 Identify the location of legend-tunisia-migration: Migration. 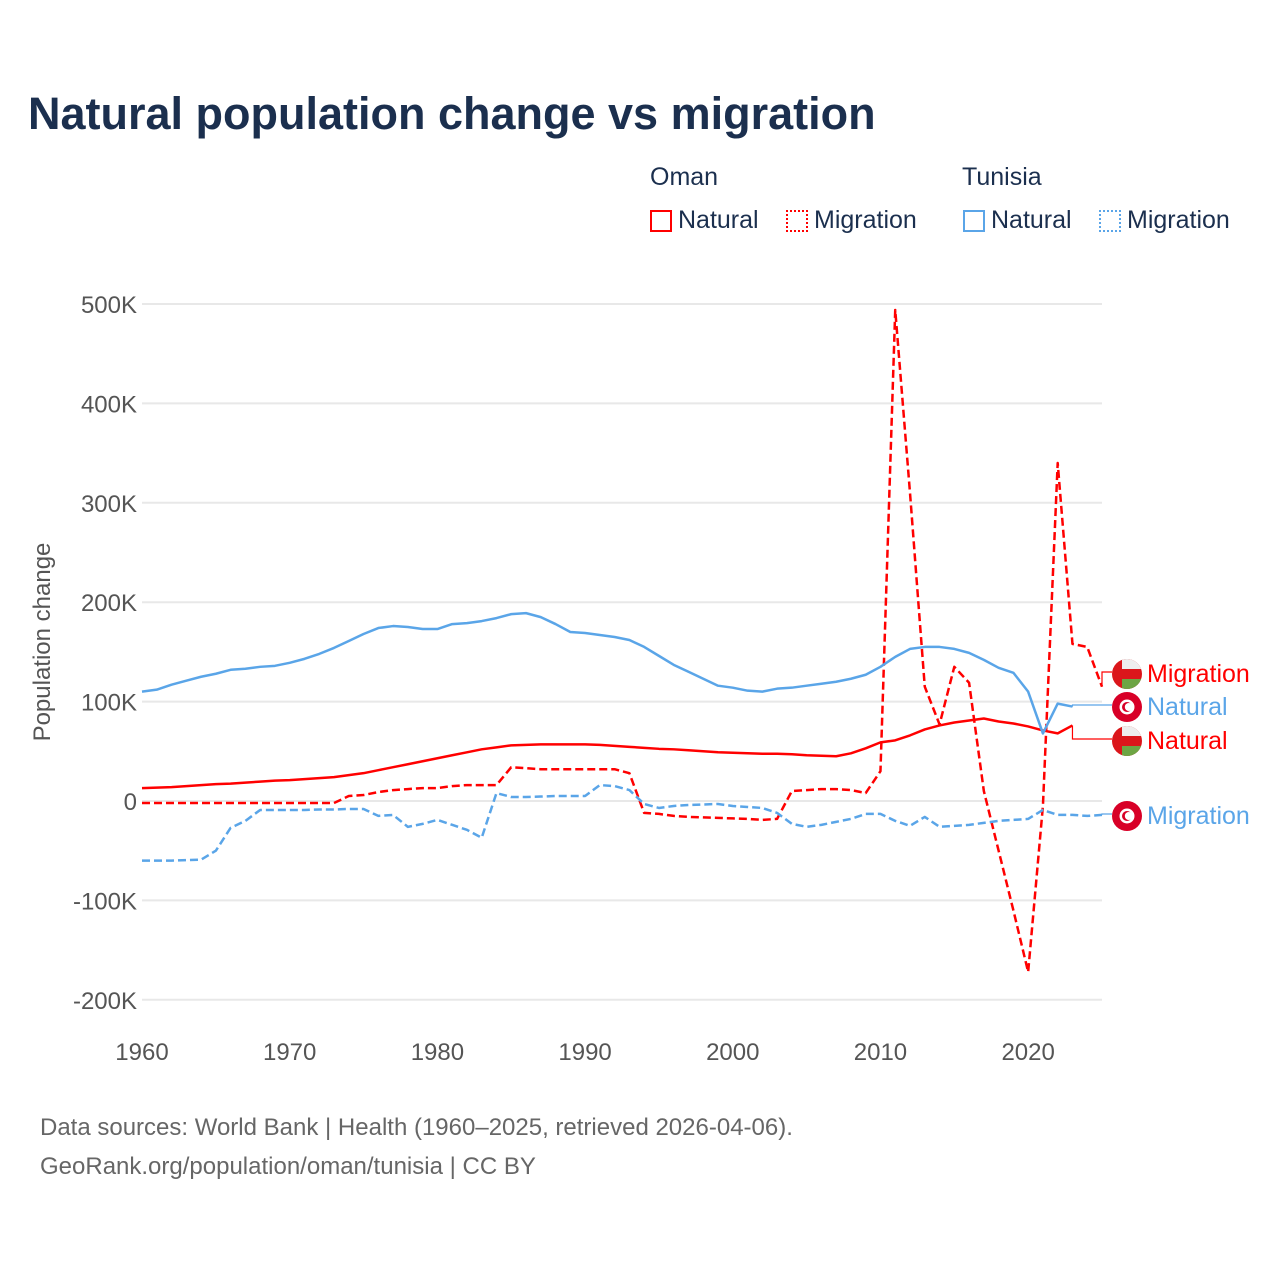
(1164, 220).